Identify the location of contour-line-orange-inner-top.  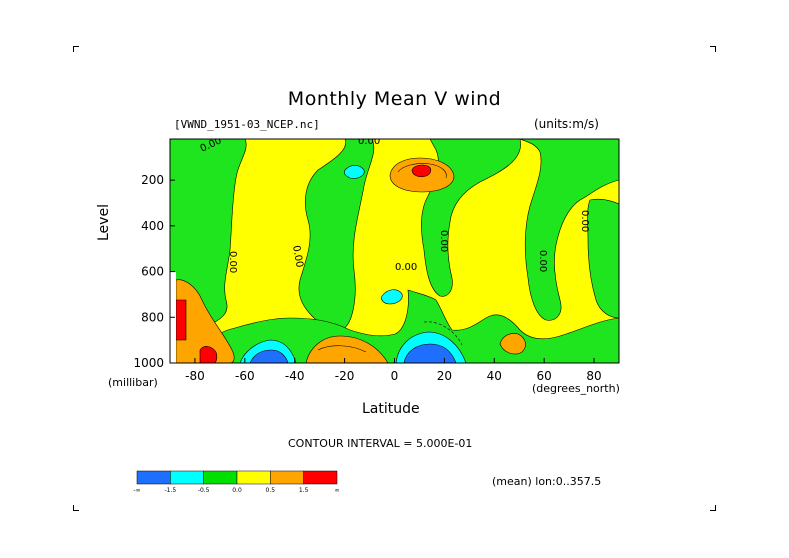
(422, 171).